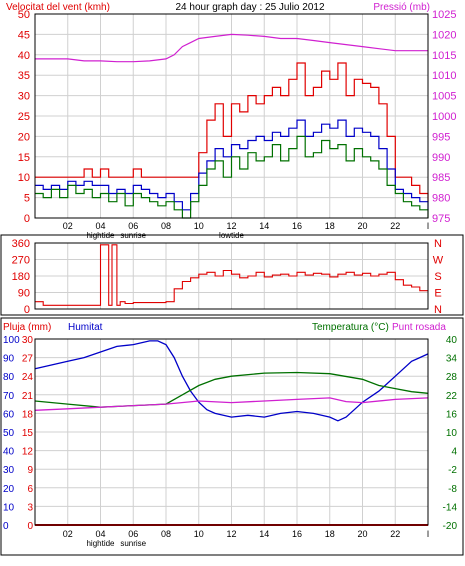 Image resolution: width=465 pixels, height=566 pixels. What do you see at coordinates (100, 534) in the screenshot?
I see `x-tick-label: 04` at bounding box center [100, 534].